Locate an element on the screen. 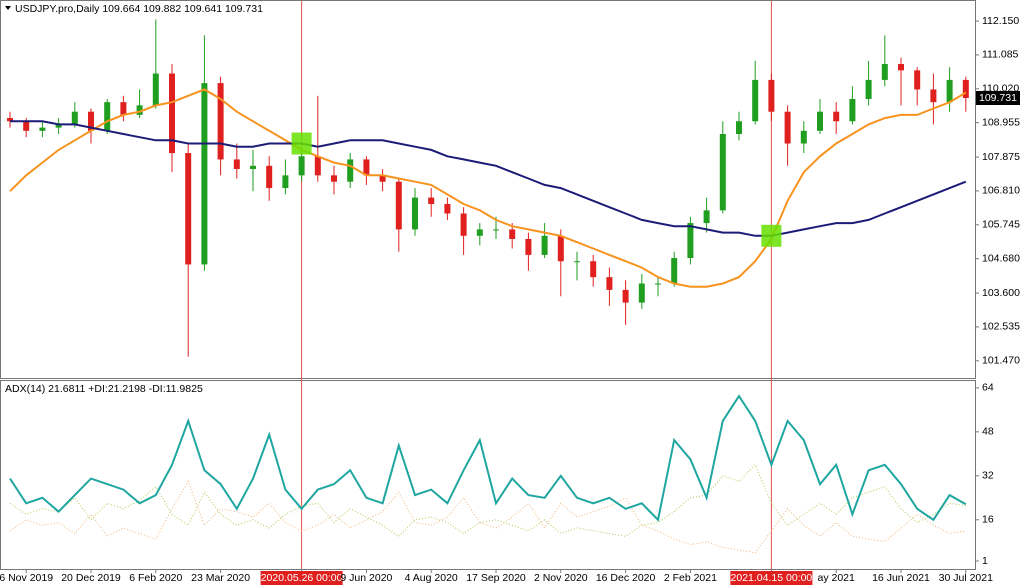 This screenshot has height=586, width=1024. x-tick-label: 6 Nov 2019 is located at coordinates (26, 578).